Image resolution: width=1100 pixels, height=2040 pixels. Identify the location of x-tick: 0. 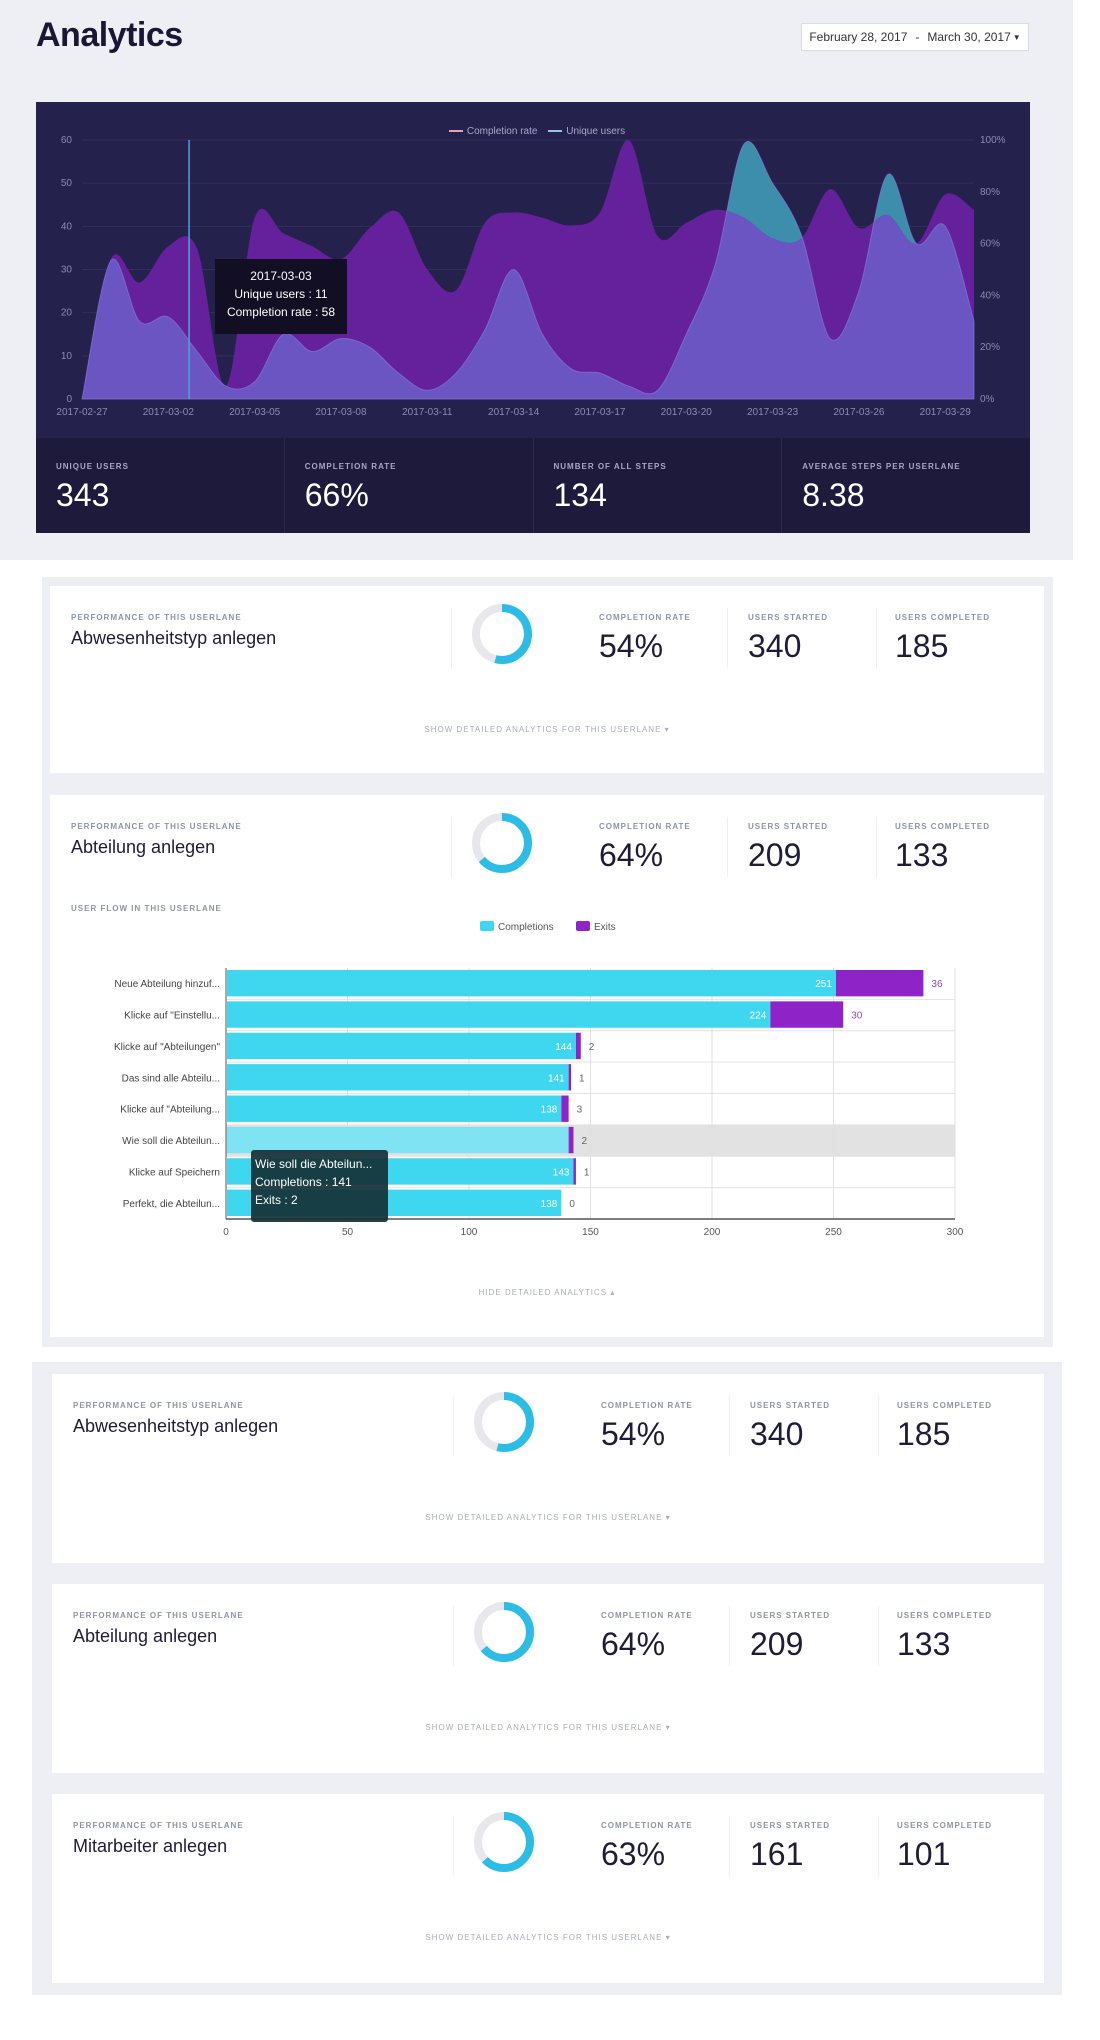
(226, 1232).